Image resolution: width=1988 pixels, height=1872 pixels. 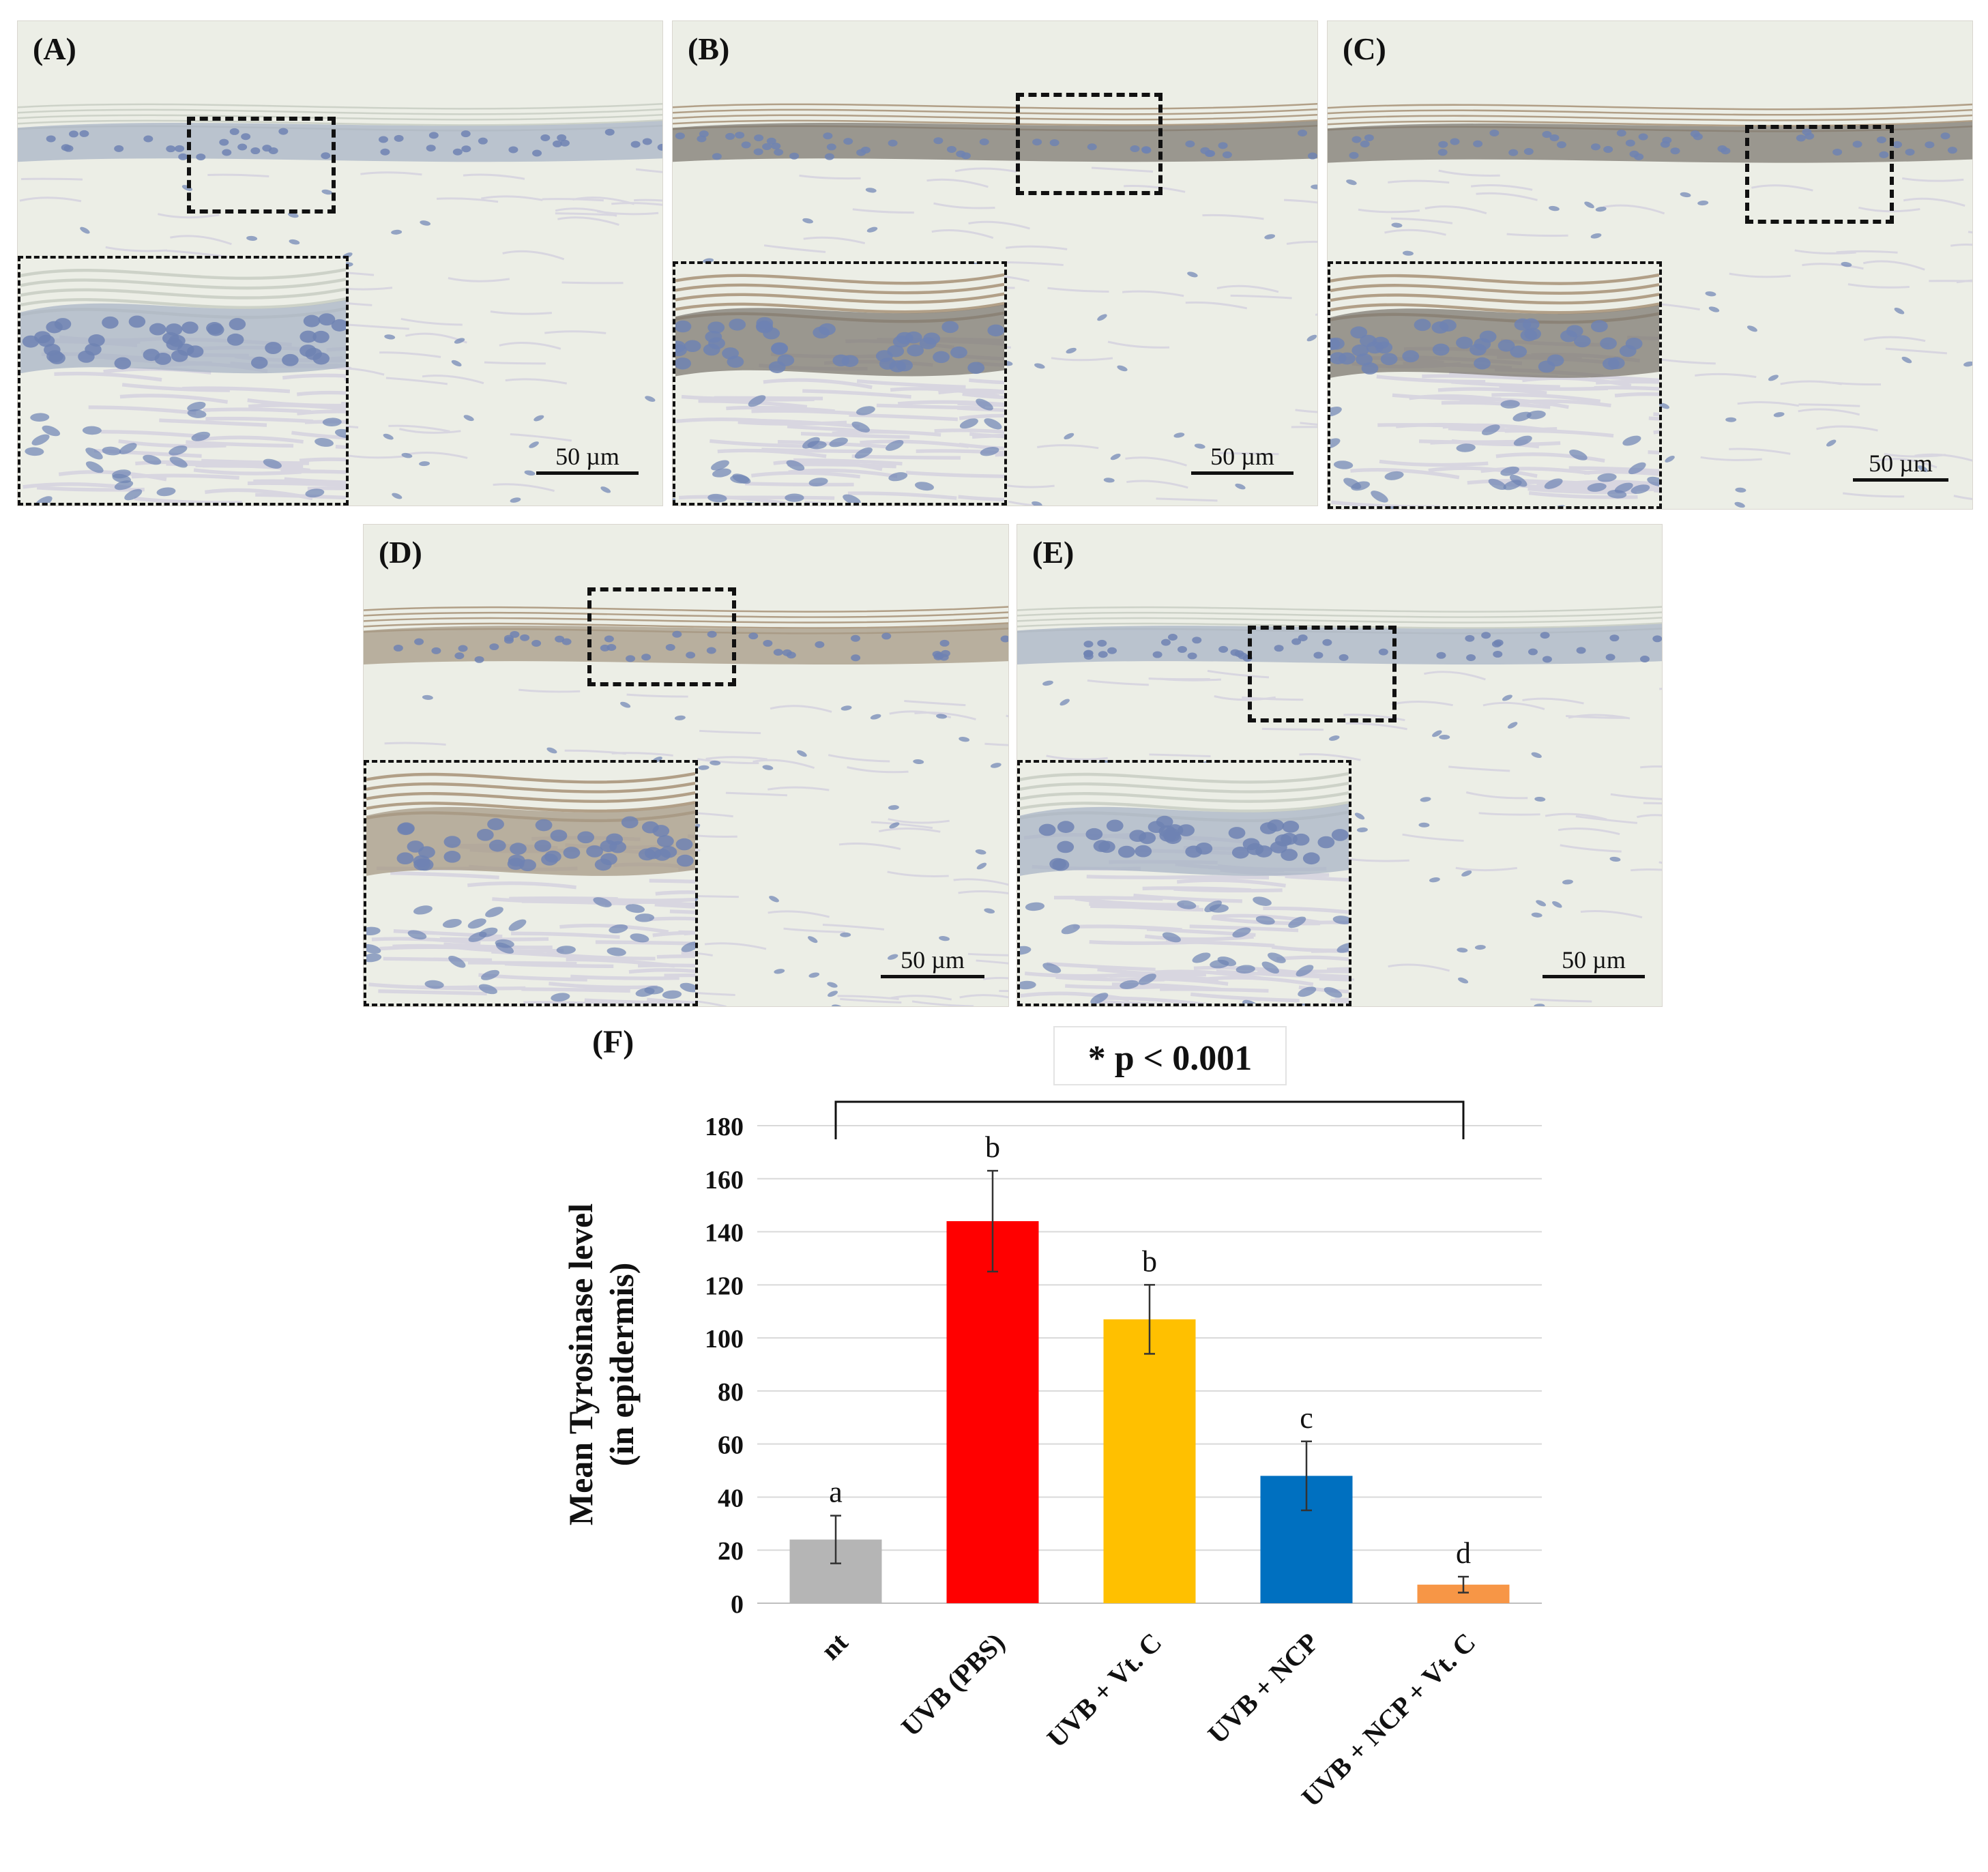 What do you see at coordinates (731, 1392) in the screenshot?
I see `y-tick-label: 80` at bounding box center [731, 1392].